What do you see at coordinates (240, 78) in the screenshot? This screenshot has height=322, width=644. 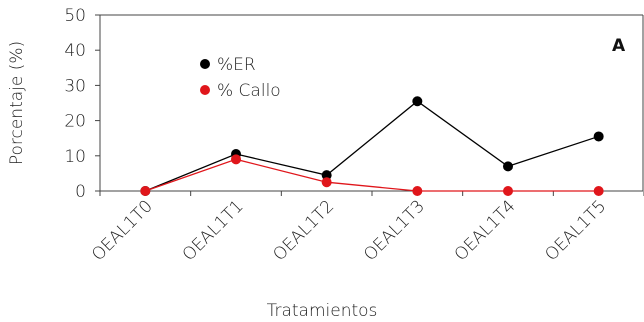 I see `legend: %ER % Callo` at bounding box center [240, 78].